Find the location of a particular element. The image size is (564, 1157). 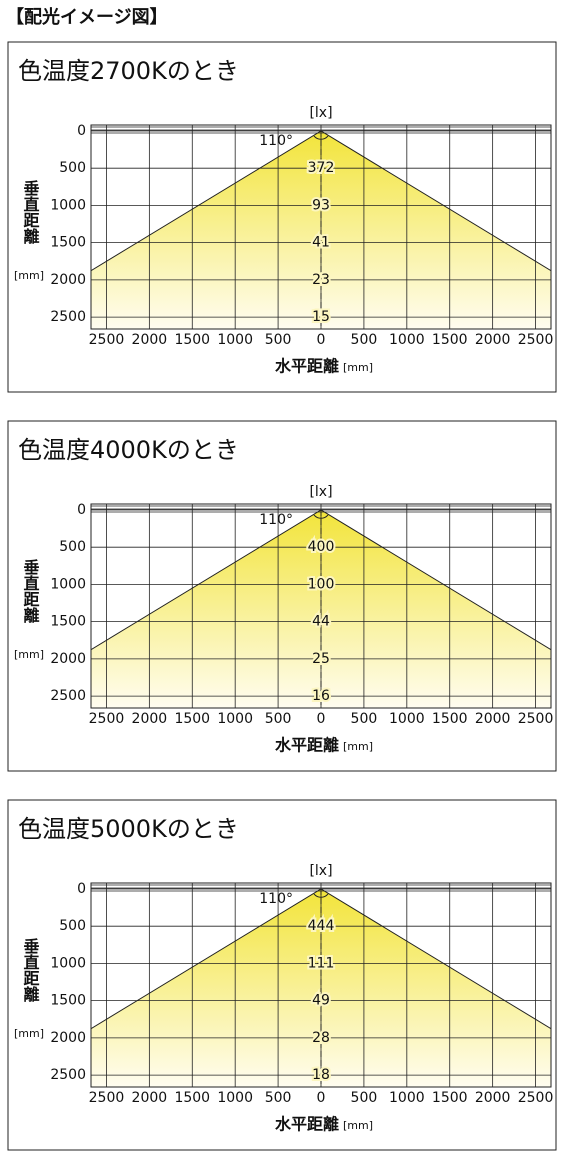

page-header: 【配光イメージ図】 is located at coordinates (87, 17).